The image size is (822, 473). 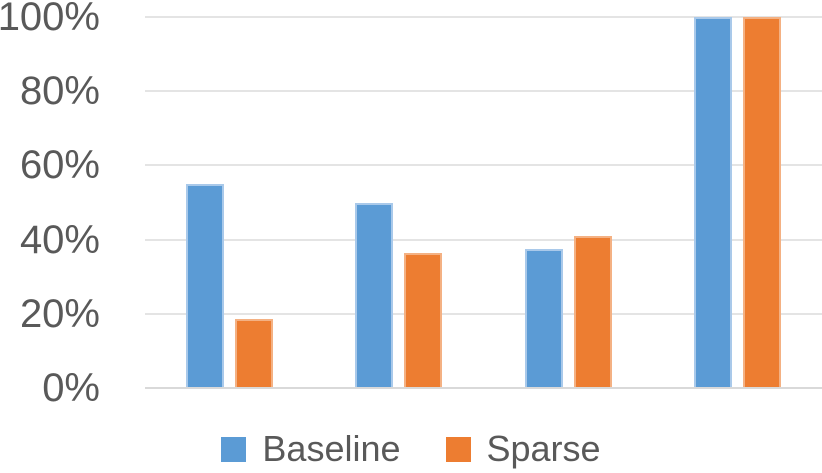 I want to click on y-axis: 0% 20% 40% 60% 80% 100%, so click(x=50, y=204).